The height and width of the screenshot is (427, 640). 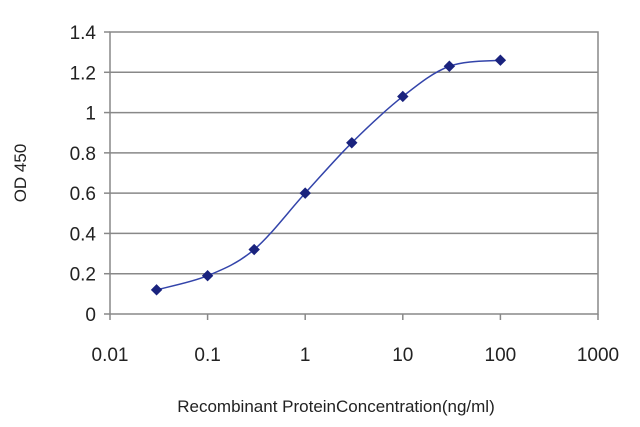 What do you see at coordinates (90, 315) in the screenshot?
I see `y-tick-label: 0` at bounding box center [90, 315].